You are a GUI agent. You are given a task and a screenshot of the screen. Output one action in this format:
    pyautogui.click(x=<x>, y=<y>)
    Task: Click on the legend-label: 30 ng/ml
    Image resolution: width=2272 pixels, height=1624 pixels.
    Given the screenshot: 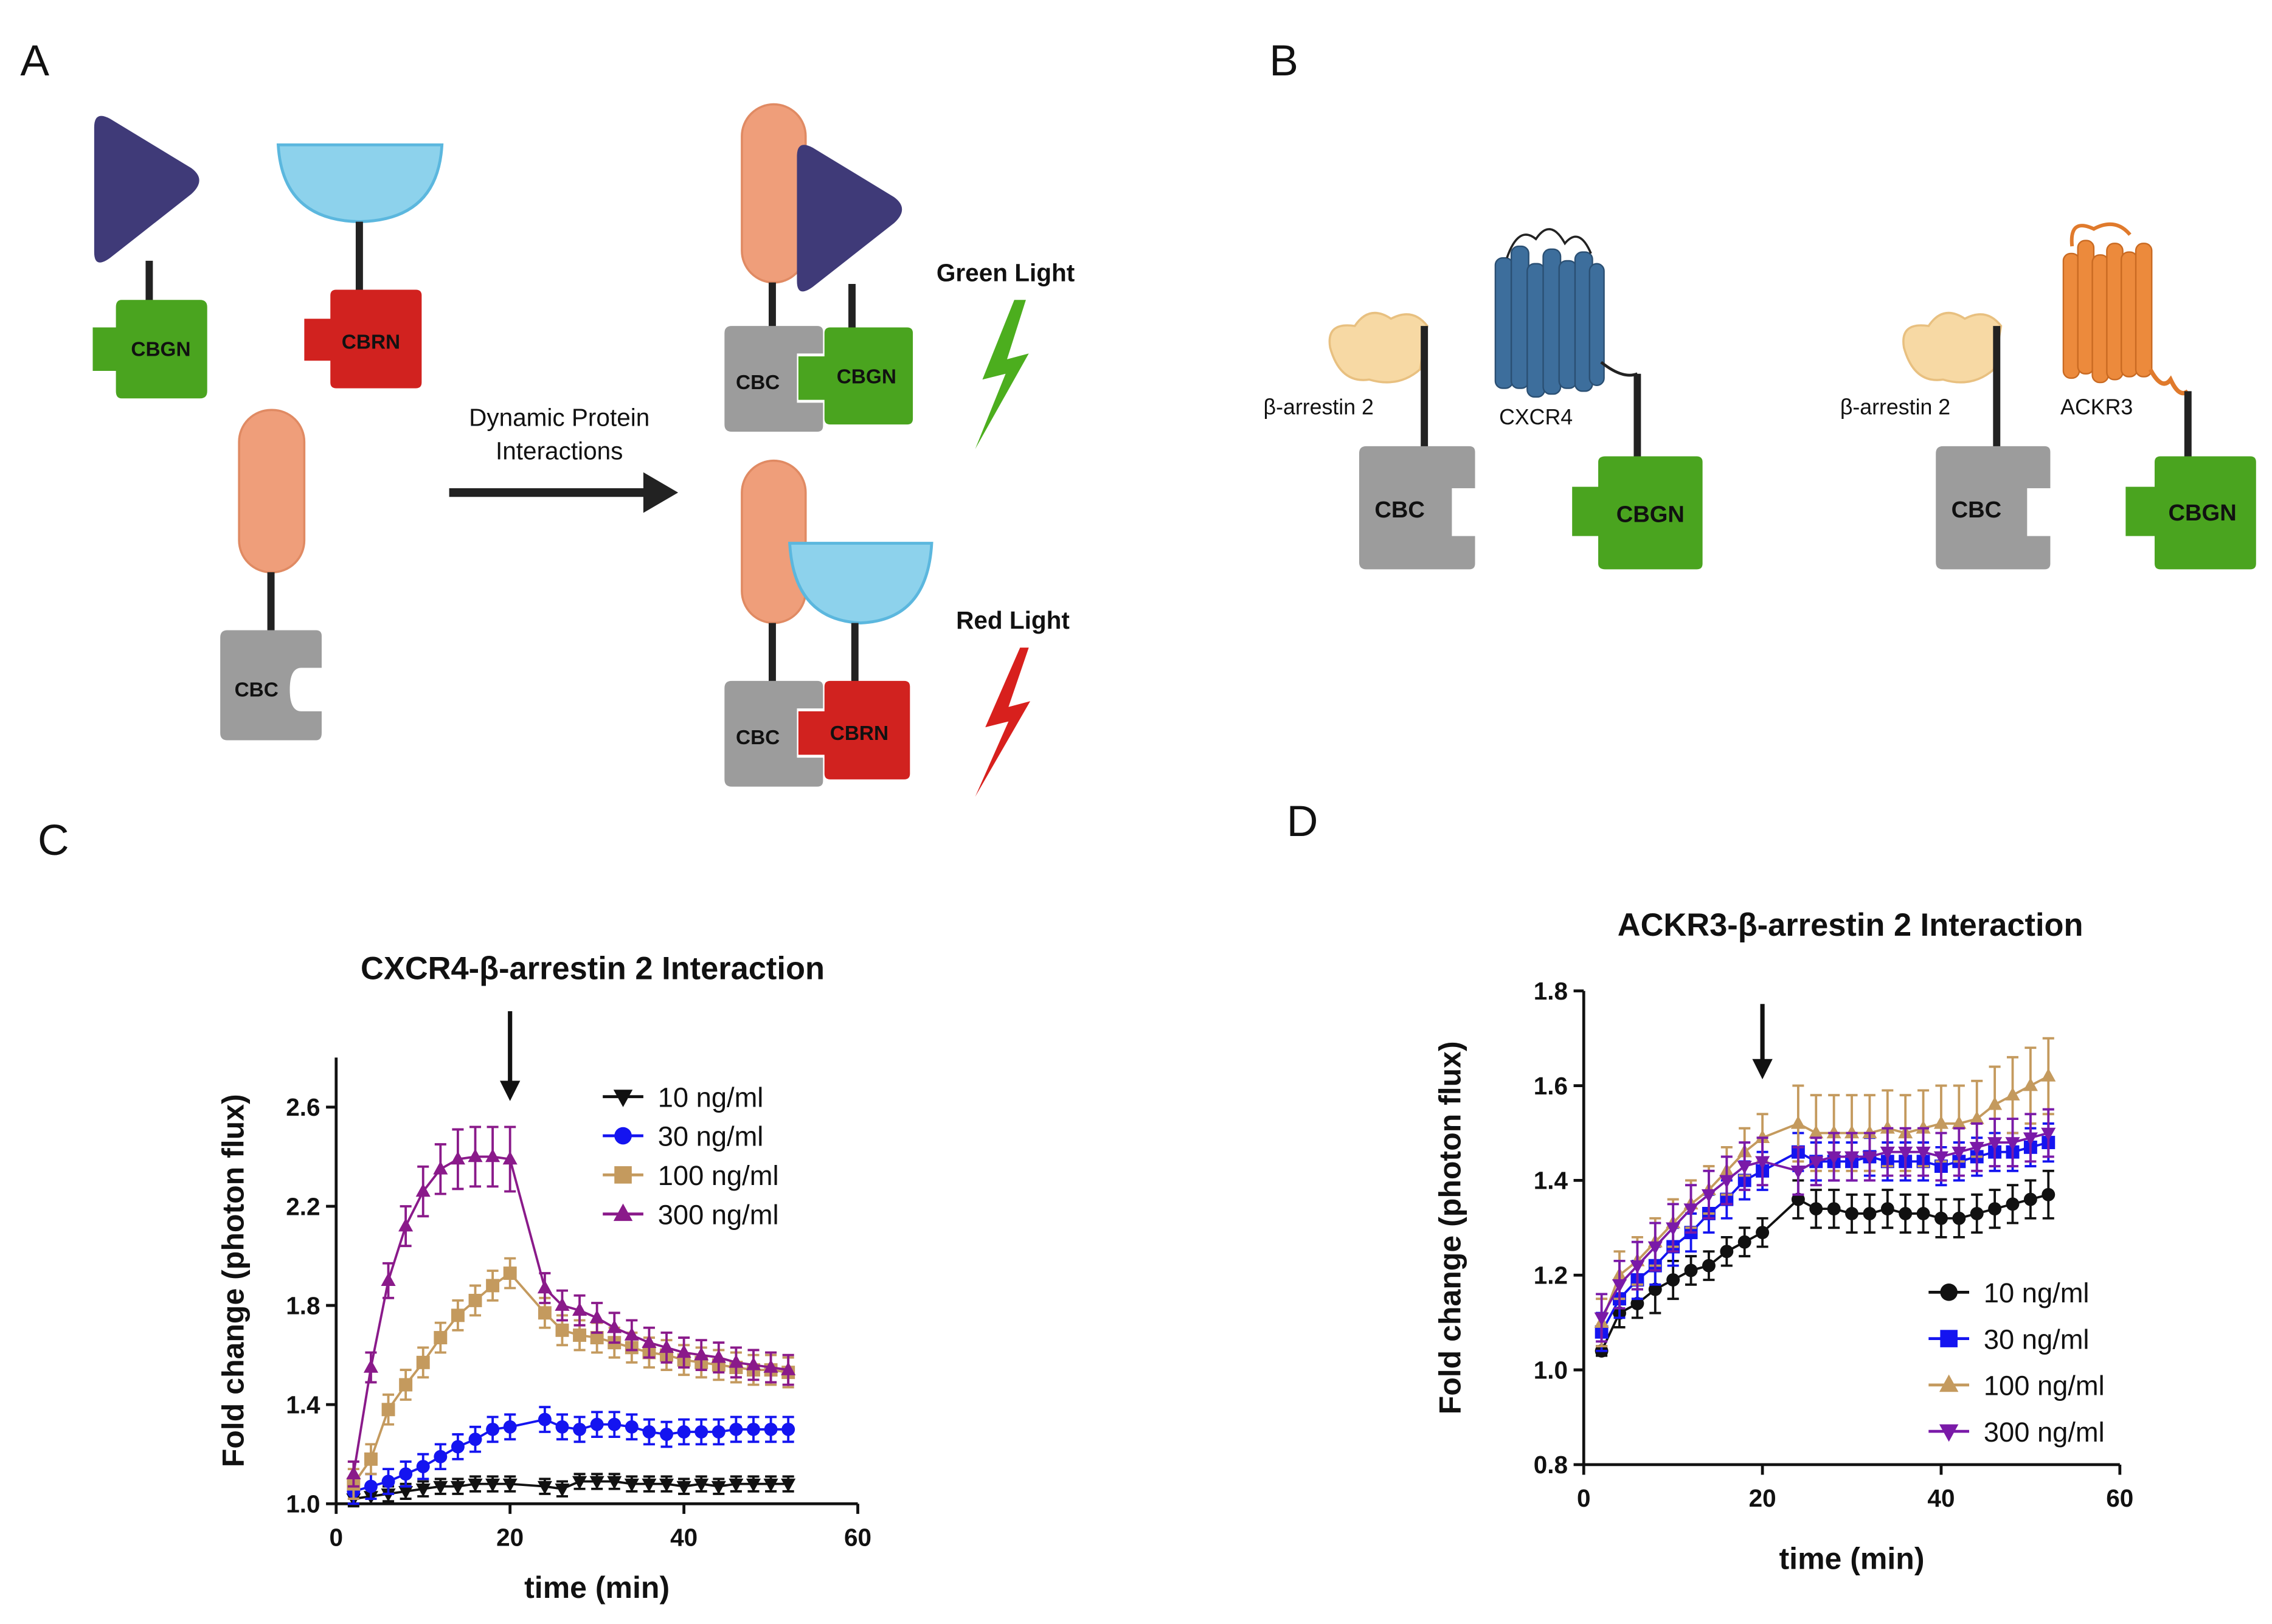 What is the action you would take?
    pyautogui.click(x=2037, y=1339)
    